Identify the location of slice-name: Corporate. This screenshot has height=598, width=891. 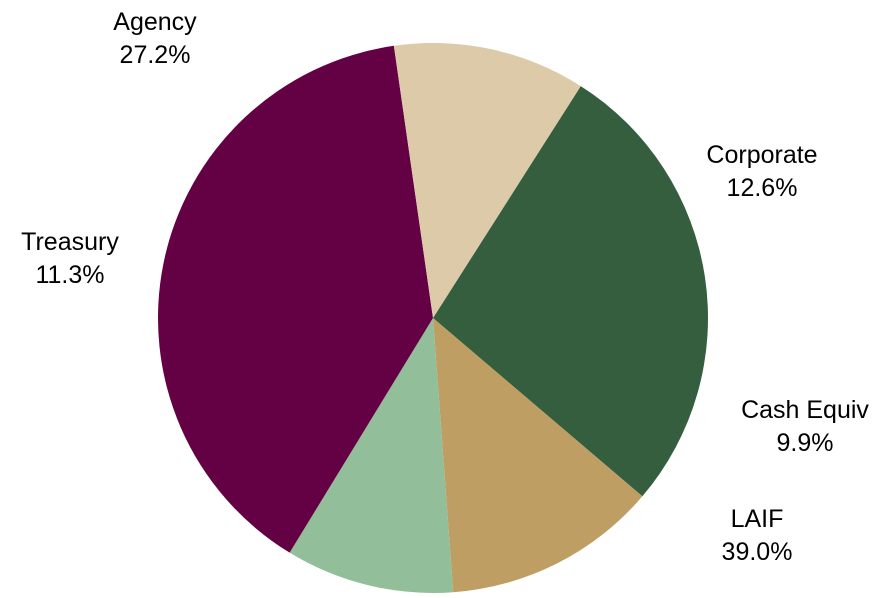
(761, 155).